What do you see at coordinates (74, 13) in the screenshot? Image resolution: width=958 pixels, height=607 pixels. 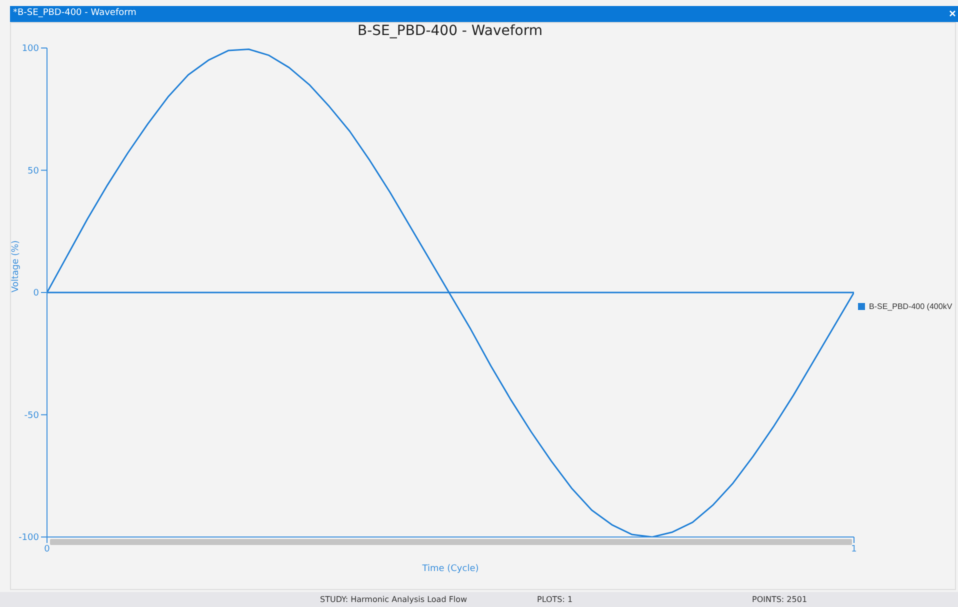 I see `text: *B-SE_PBD-400 - Waveform` at bounding box center [74, 13].